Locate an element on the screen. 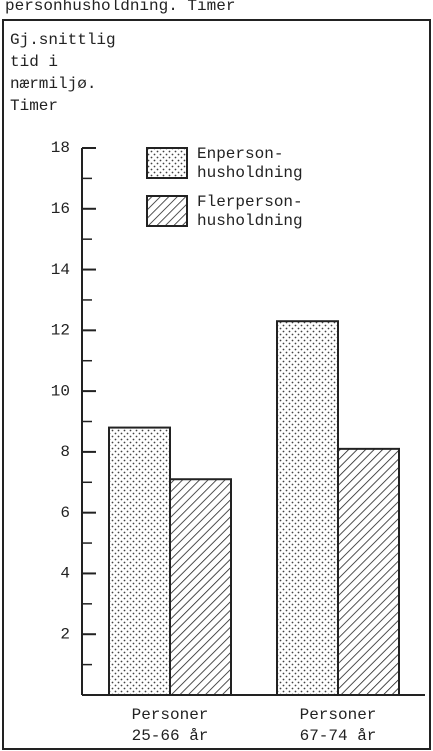  y-tick-label: 6 is located at coordinates (65, 513).